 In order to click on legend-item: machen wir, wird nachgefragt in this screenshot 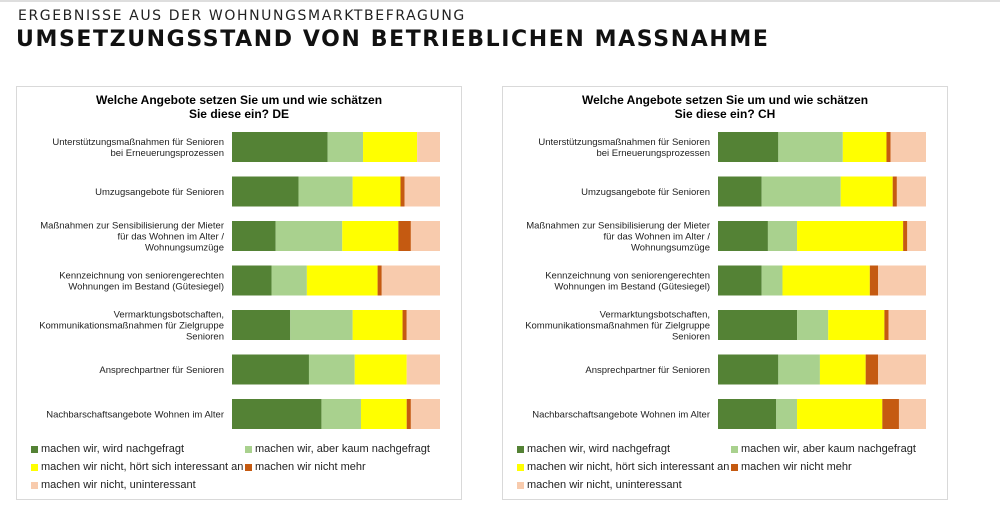, I will do `click(593, 449)`.